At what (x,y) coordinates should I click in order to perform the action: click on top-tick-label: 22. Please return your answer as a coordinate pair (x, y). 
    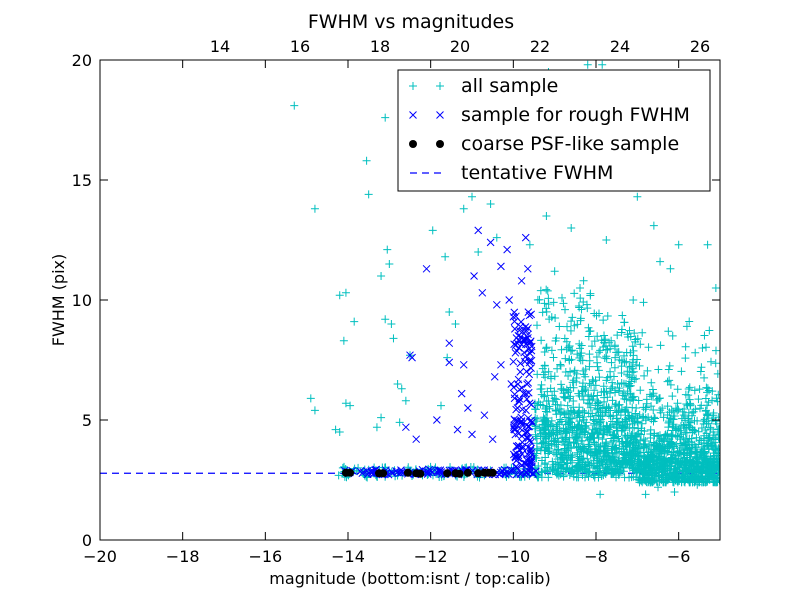
    Looking at the image, I should click on (540, 46).